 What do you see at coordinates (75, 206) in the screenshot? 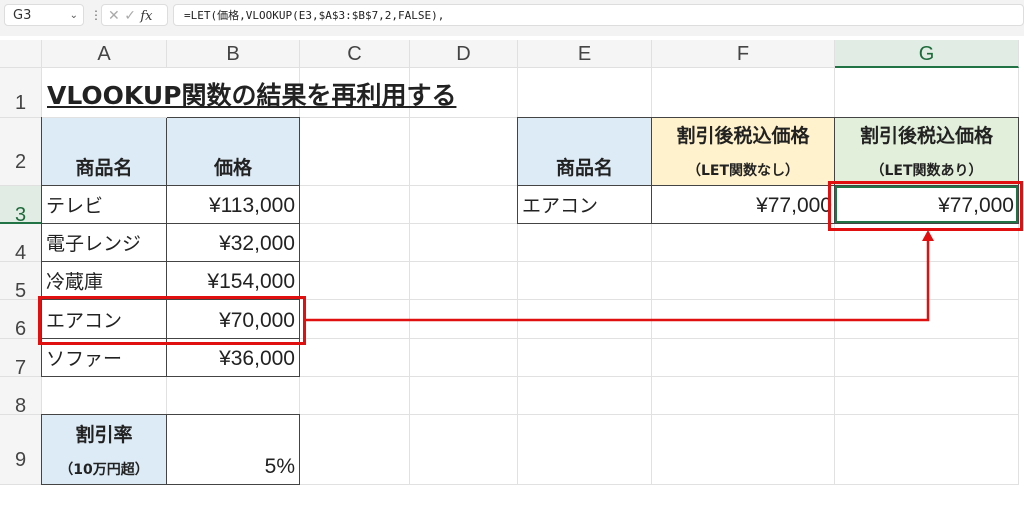
I see `cell-text: テレビ` at bounding box center [75, 206].